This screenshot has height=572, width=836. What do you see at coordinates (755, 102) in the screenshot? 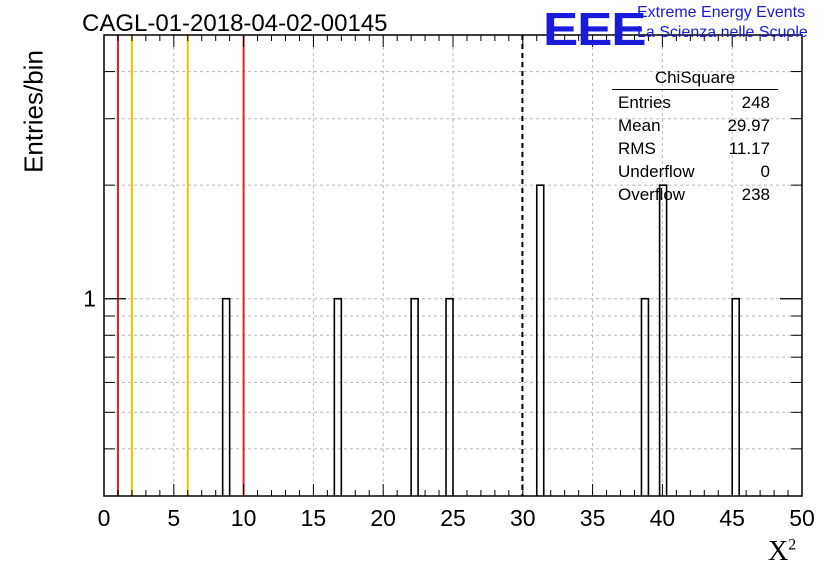
I see `stats-value: 248` at bounding box center [755, 102].